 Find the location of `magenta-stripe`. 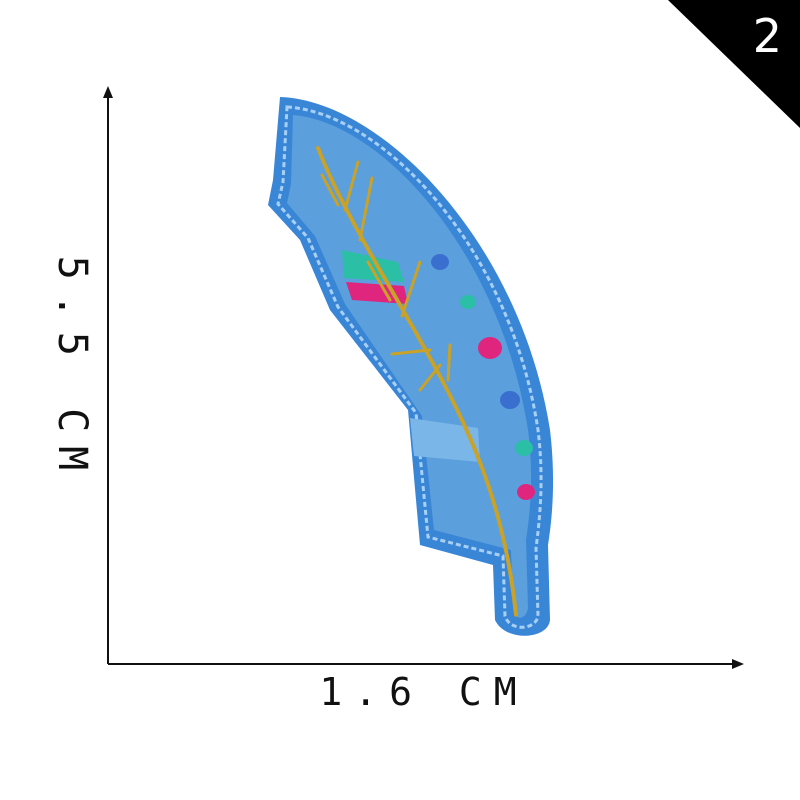

magenta-stripe is located at coordinates (377, 293).